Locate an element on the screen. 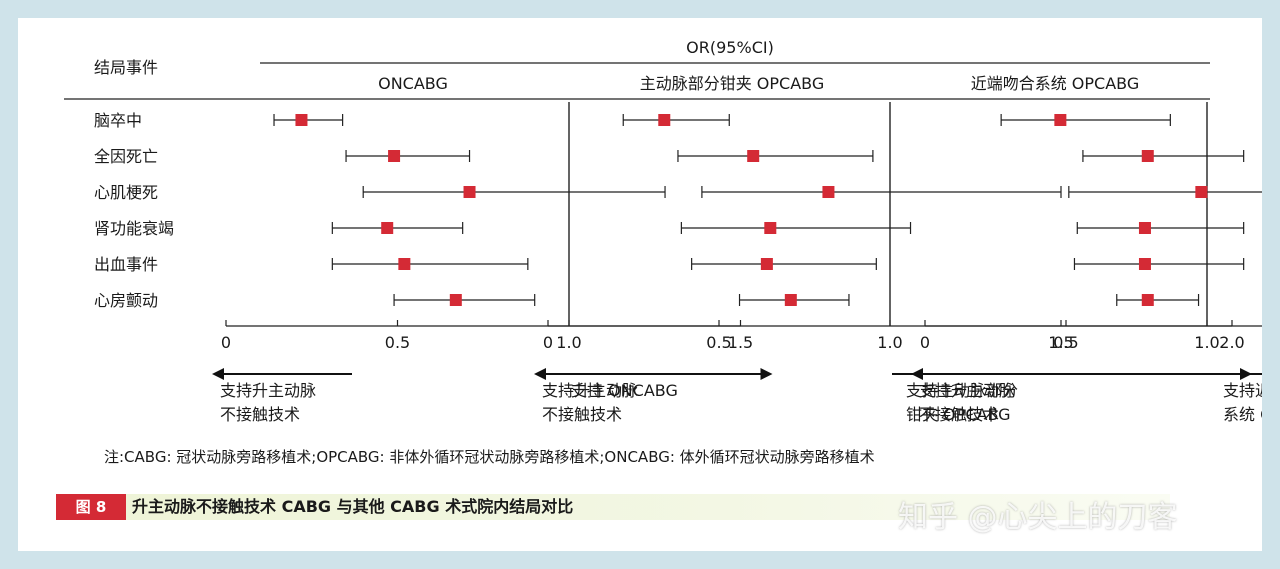 The image size is (1280, 569). row-header: 结局事件 is located at coordinates (126, 67).